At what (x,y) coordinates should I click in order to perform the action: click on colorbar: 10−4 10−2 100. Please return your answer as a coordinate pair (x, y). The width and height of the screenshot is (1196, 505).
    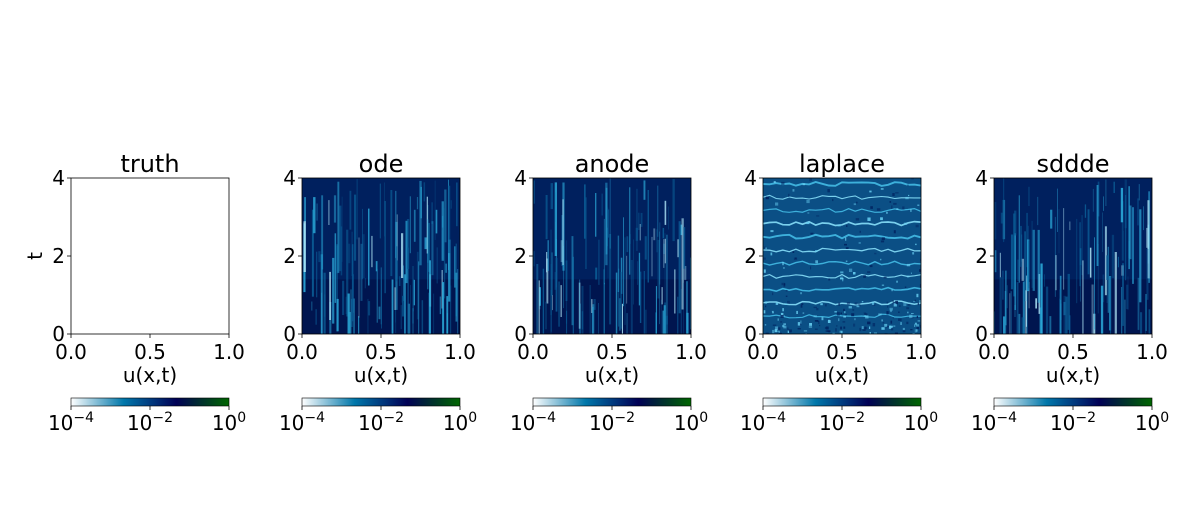
    Looking at the image, I should click on (1070, 416).